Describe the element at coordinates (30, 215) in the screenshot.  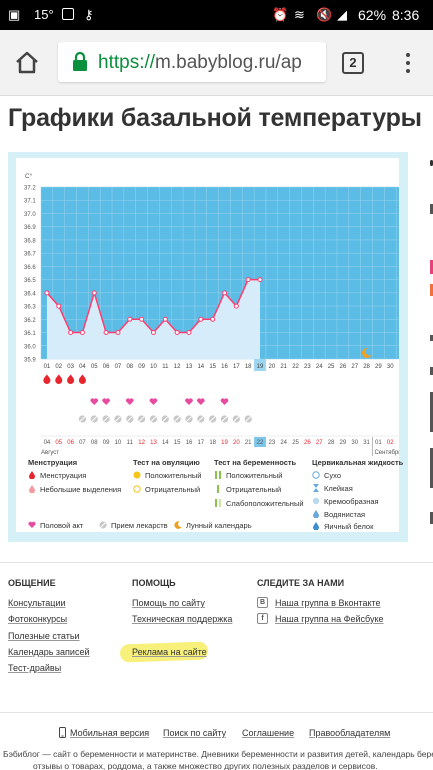
I see `y-tick-label: 37.0` at that location.